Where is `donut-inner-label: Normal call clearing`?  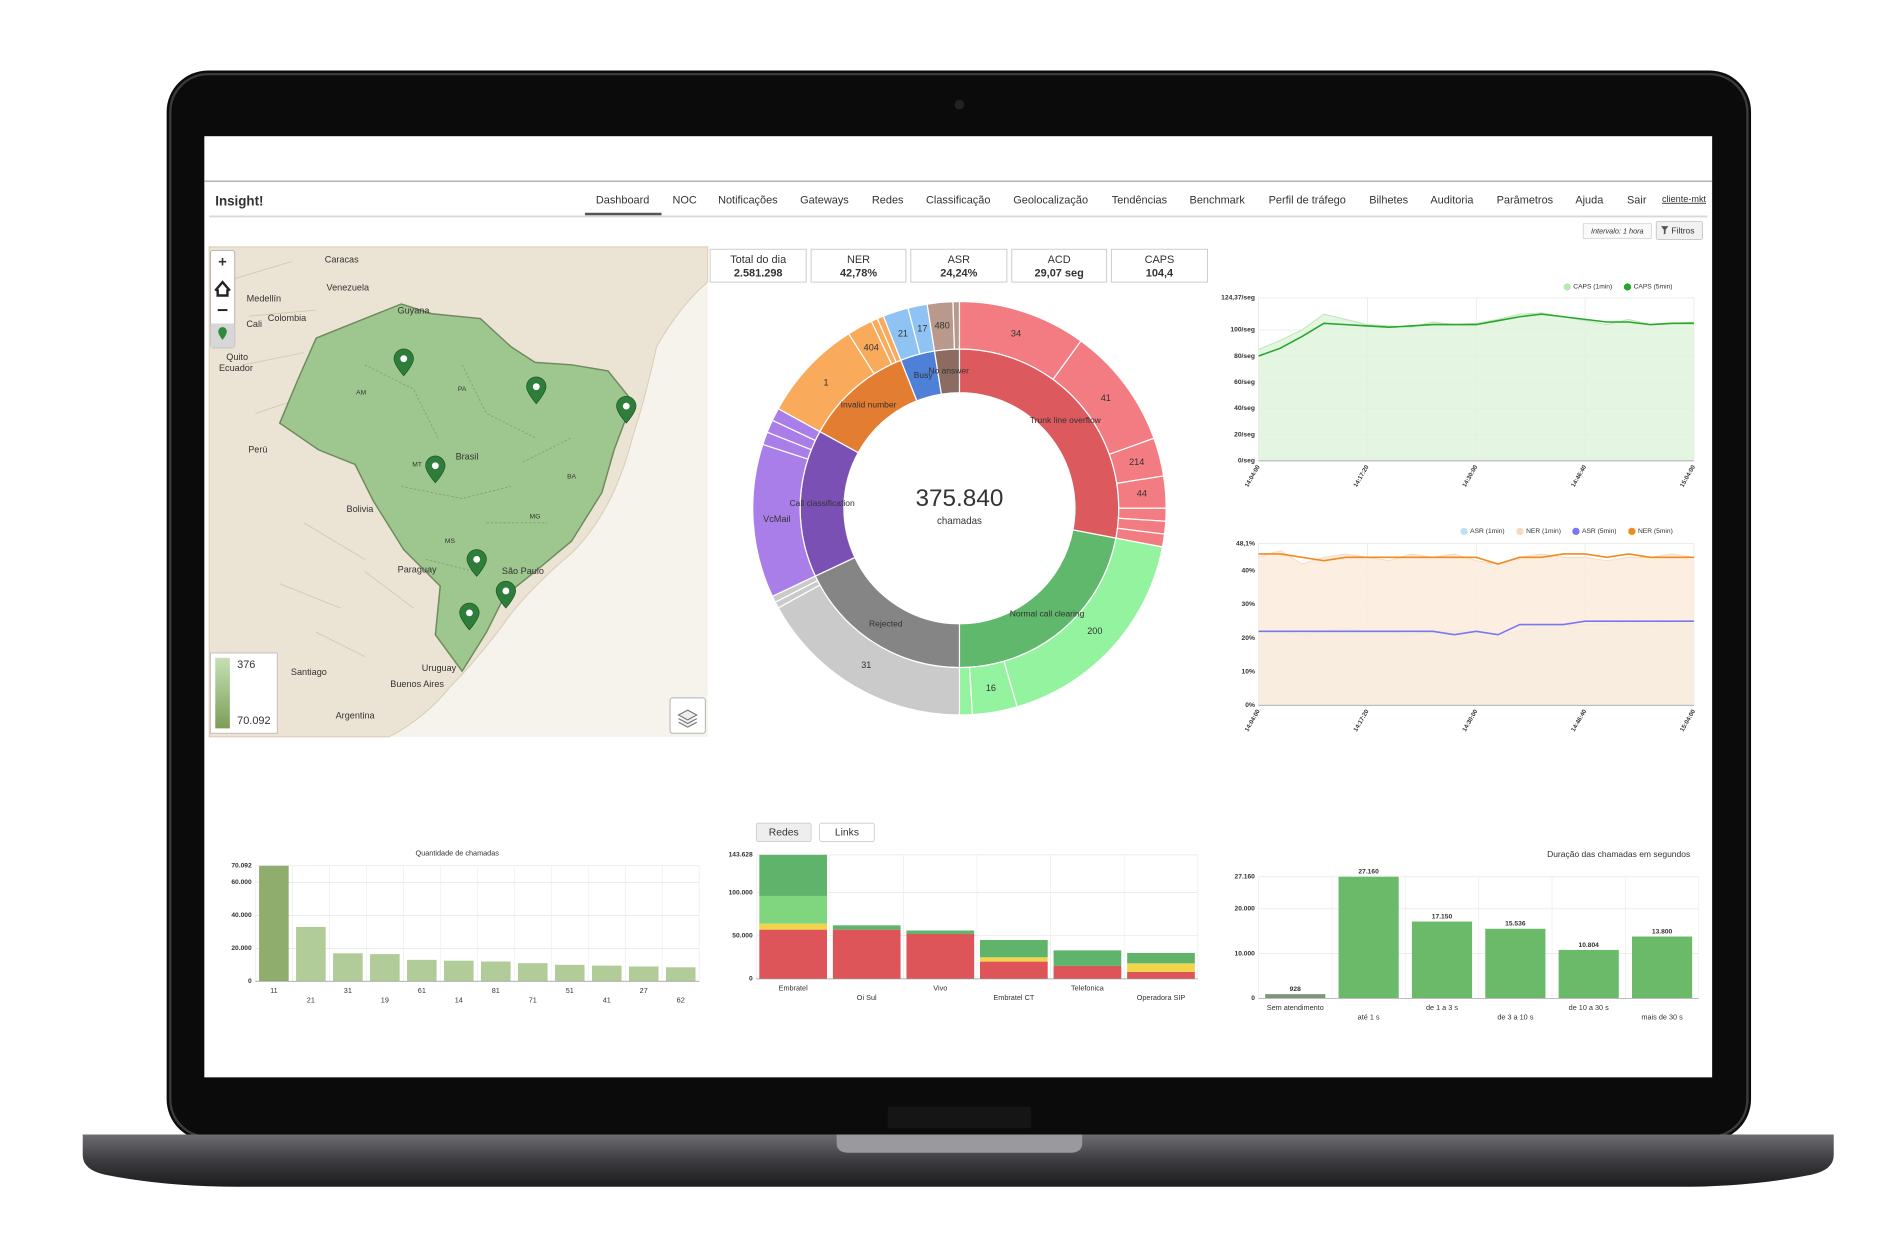 donut-inner-label: Normal call clearing is located at coordinates (1047, 613).